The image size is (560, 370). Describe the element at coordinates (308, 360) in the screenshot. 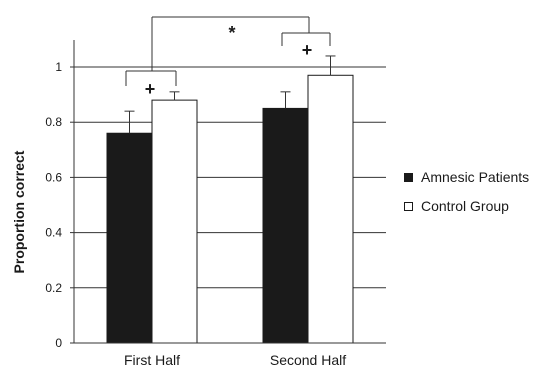

I see `x-category-label-second-half: Second Half` at that location.